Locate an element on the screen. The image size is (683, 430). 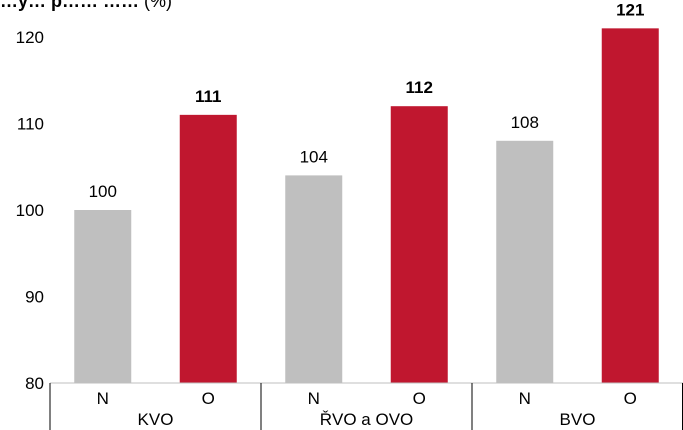
chart-title: …y… p…… …… (%) is located at coordinates (86, 6).